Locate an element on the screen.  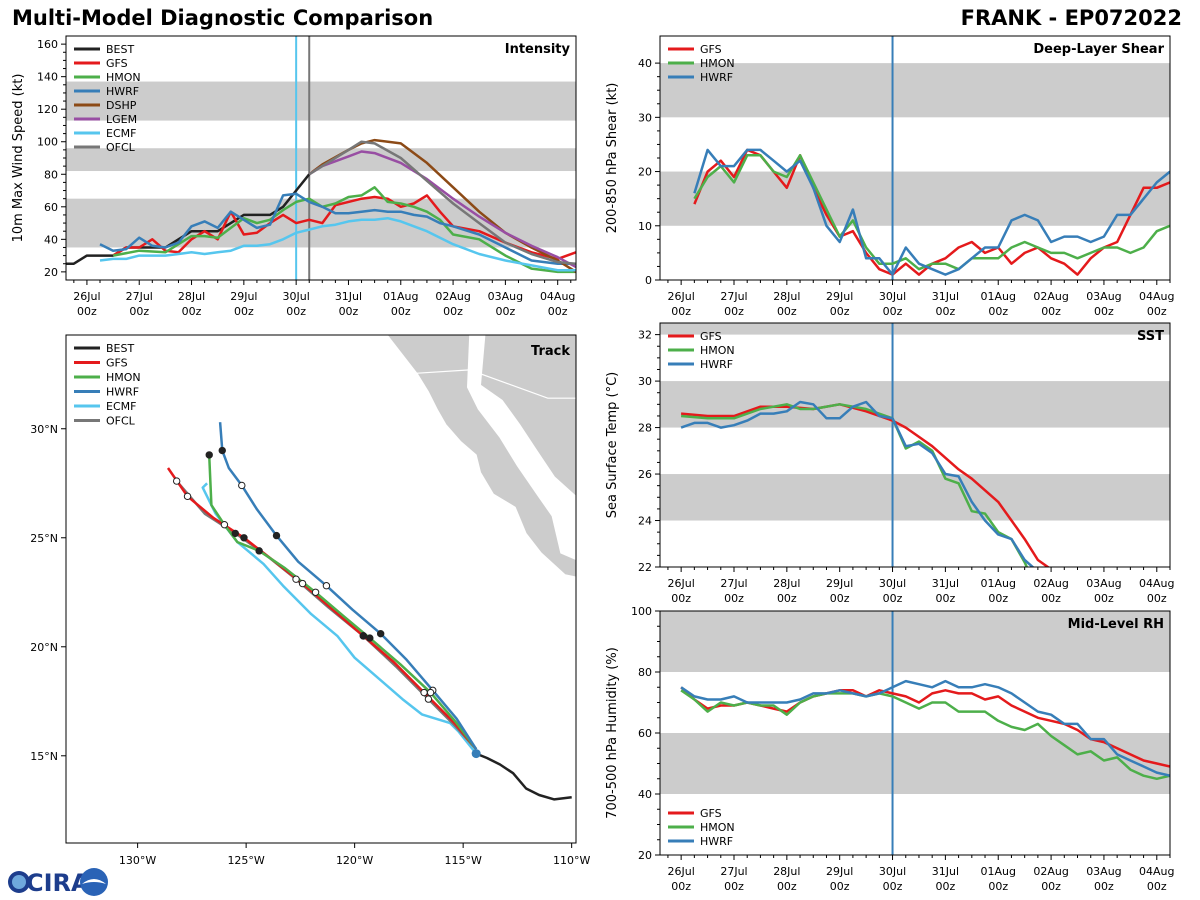
sst-xtick-day: 02Aug is located at coordinates (1050, 583).